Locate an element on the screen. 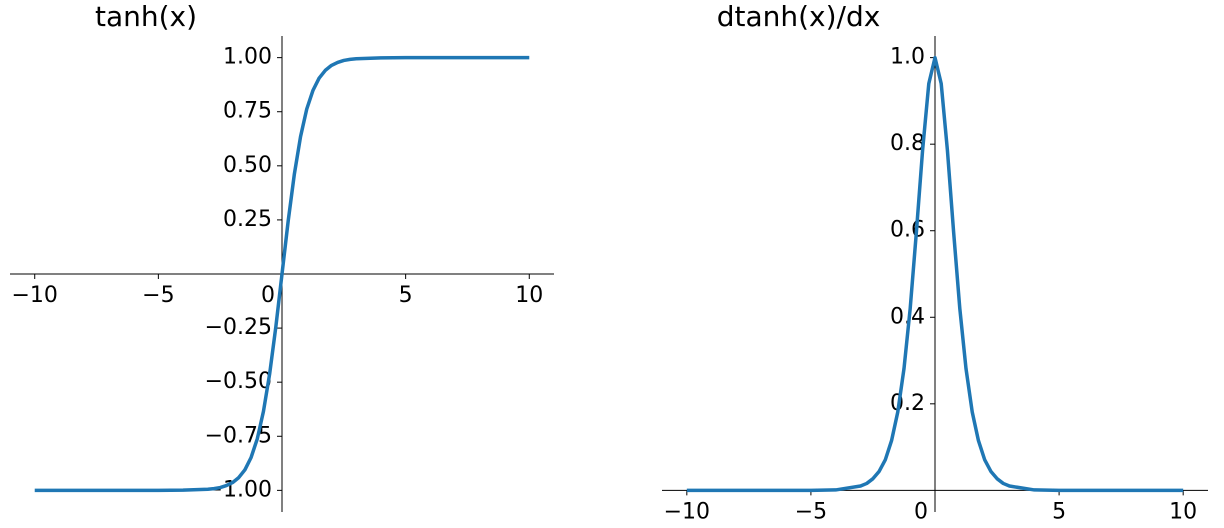  y-tick-label: 0.75 is located at coordinates (247, 111).